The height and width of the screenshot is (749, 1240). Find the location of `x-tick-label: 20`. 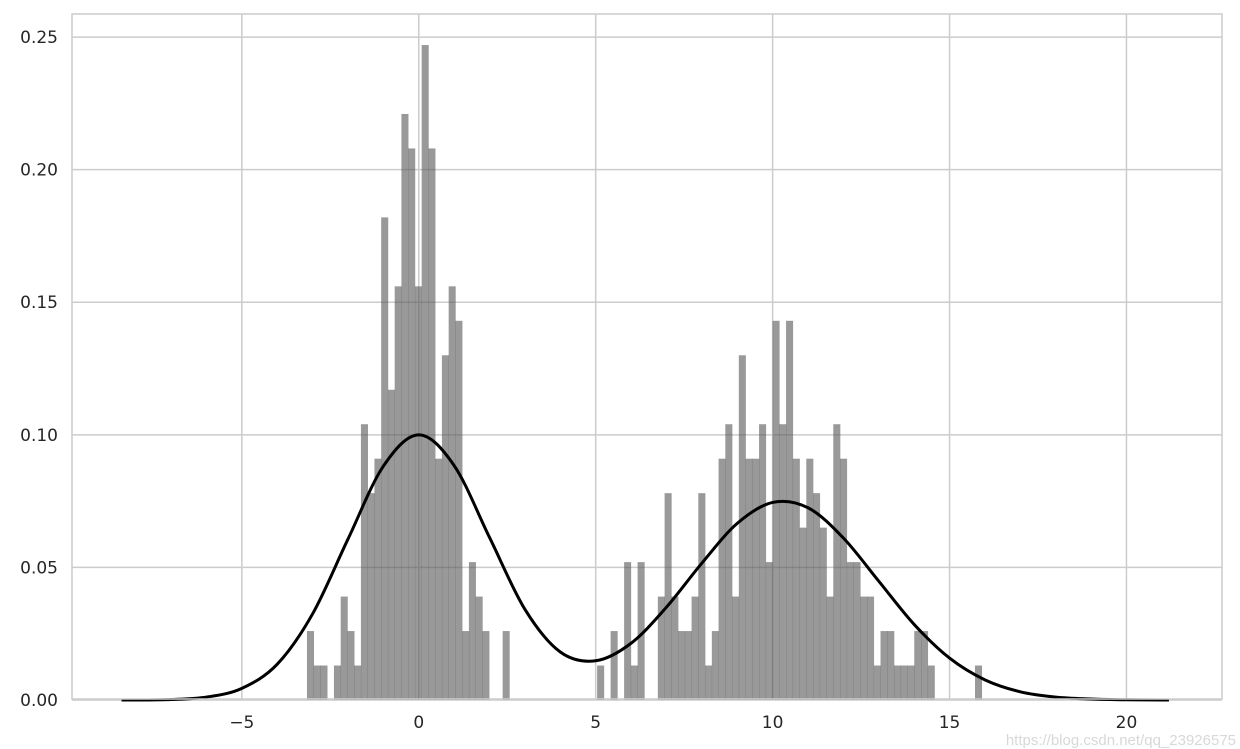

x-tick-label: 20 is located at coordinates (1127, 723).